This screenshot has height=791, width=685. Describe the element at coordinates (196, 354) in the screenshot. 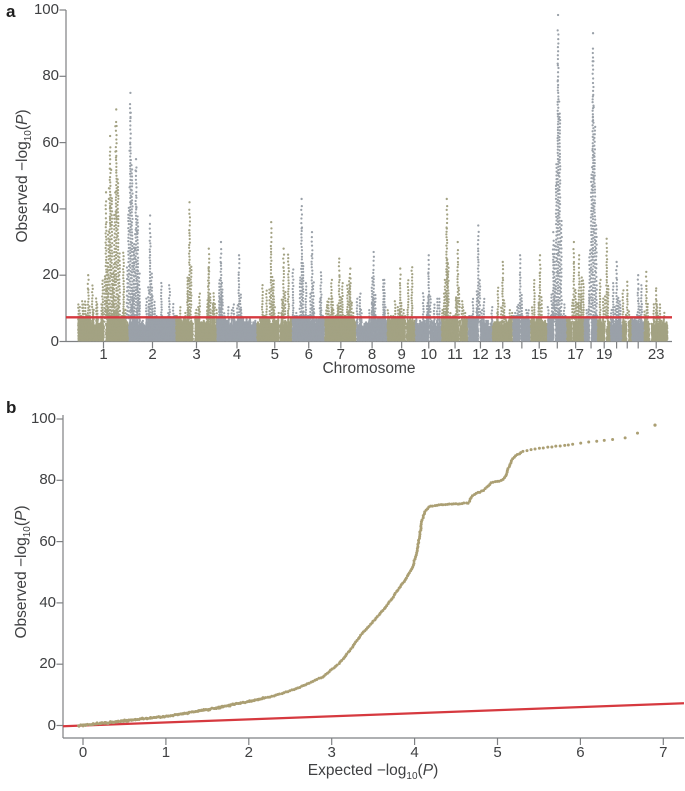

I see `x-tick-label-chromosome: 3` at that location.